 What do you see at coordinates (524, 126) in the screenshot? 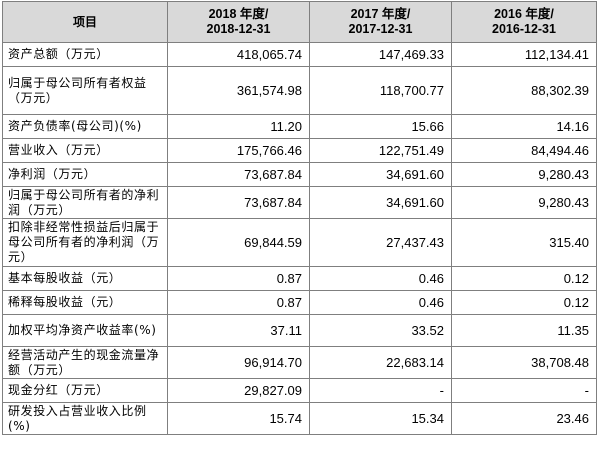
I see `value-2016: 14.16` at bounding box center [524, 126].